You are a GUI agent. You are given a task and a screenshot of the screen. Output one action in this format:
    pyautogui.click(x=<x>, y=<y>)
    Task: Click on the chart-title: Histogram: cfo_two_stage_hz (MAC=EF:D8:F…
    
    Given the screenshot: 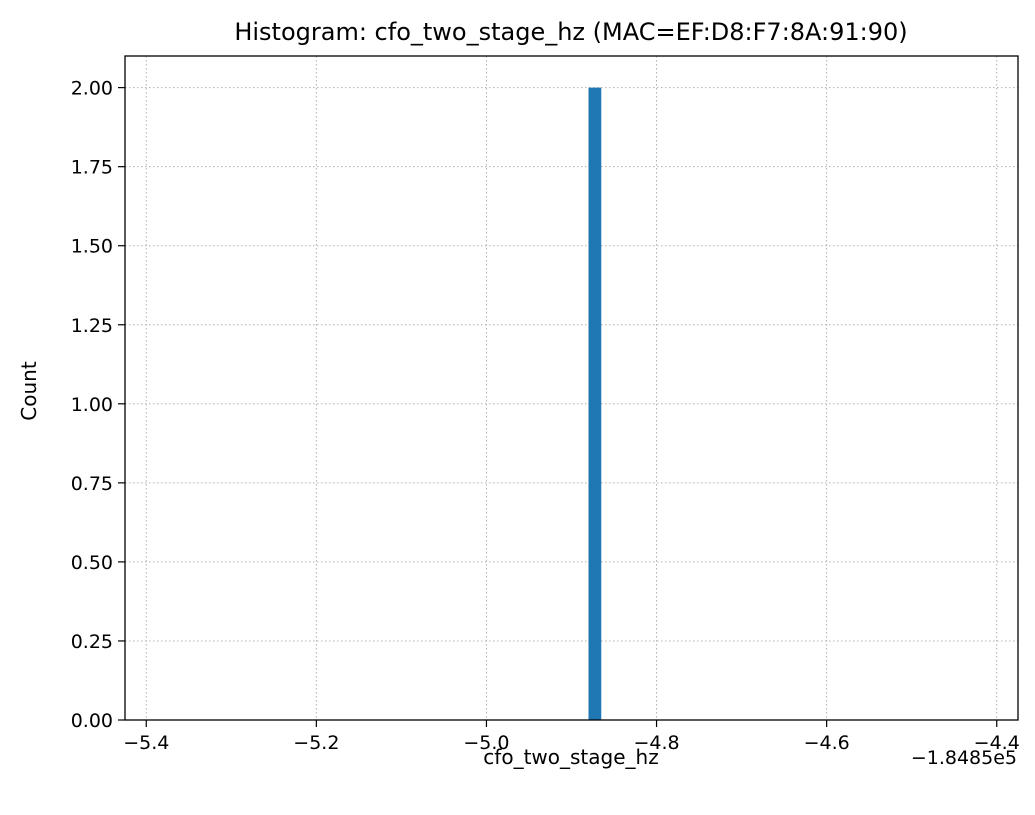 What is the action you would take?
    pyautogui.click(x=570, y=32)
    